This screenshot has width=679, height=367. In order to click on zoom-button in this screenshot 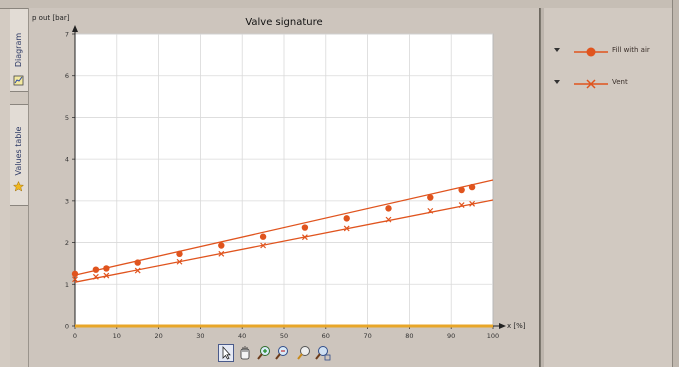, I will do `click(304, 353)`.